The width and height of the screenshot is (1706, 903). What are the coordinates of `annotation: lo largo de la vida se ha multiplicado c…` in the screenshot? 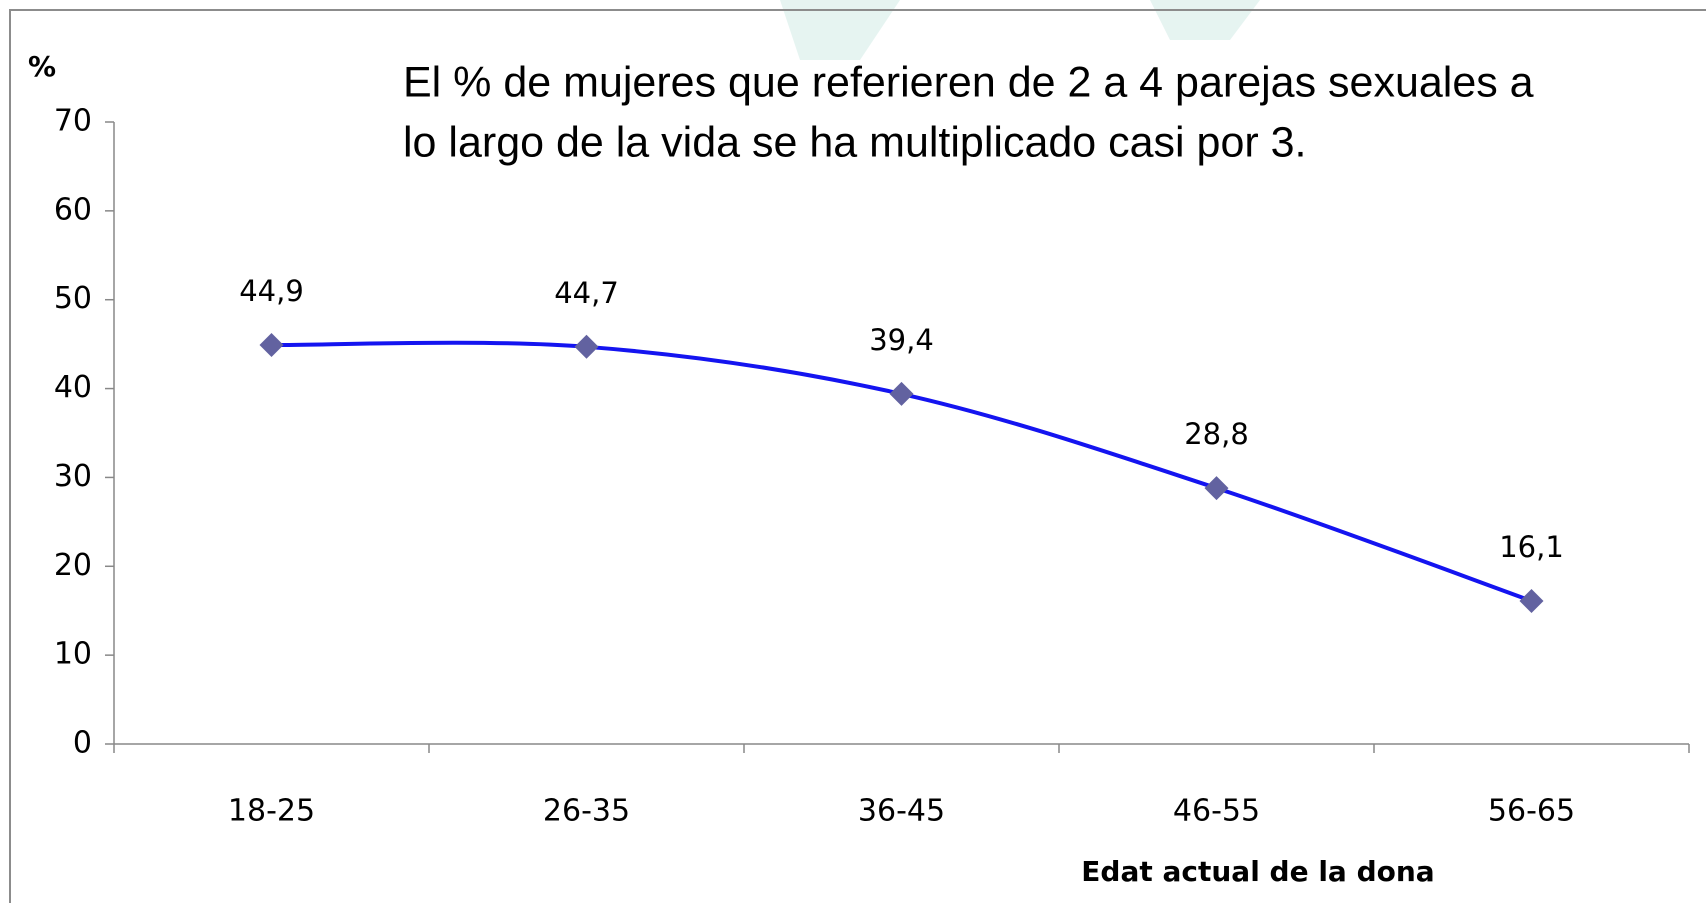 It's located at (855, 142).